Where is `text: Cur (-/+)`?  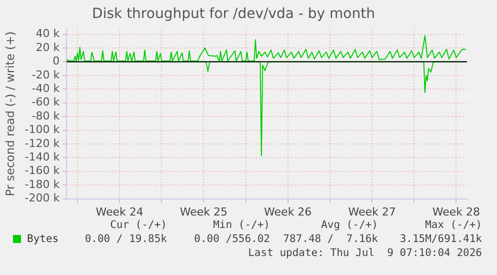 text: Cur (-/+) is located at coordinates (138, 225).